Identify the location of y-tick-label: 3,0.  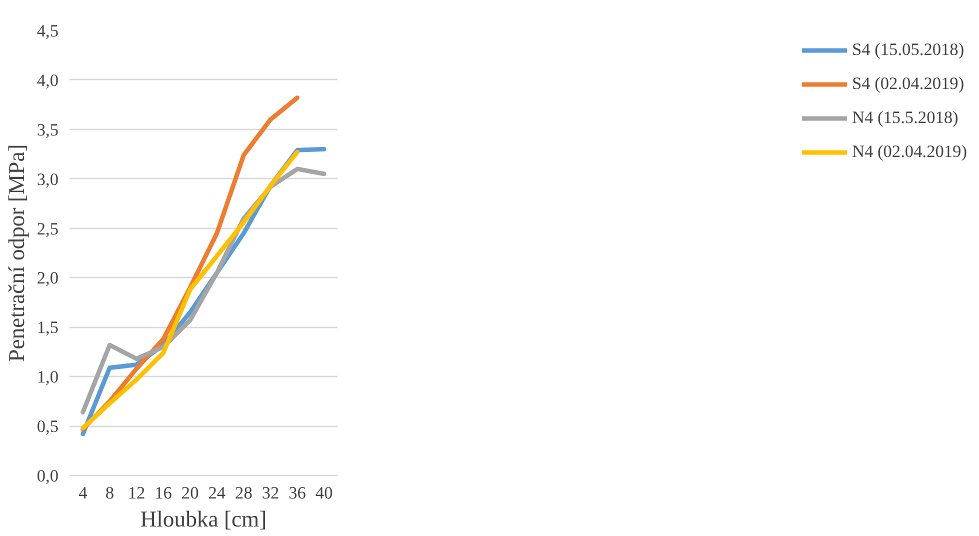
(47, 179).